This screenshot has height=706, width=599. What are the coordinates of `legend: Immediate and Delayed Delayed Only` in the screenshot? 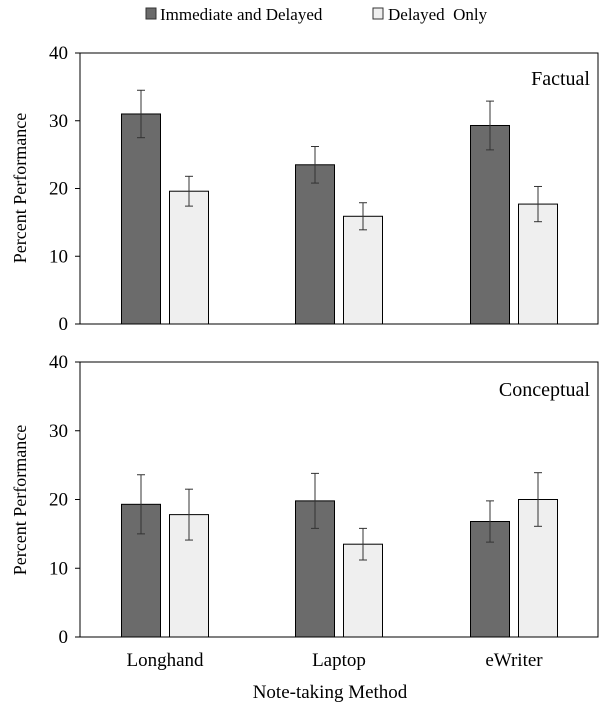 It's located at (316, 14).